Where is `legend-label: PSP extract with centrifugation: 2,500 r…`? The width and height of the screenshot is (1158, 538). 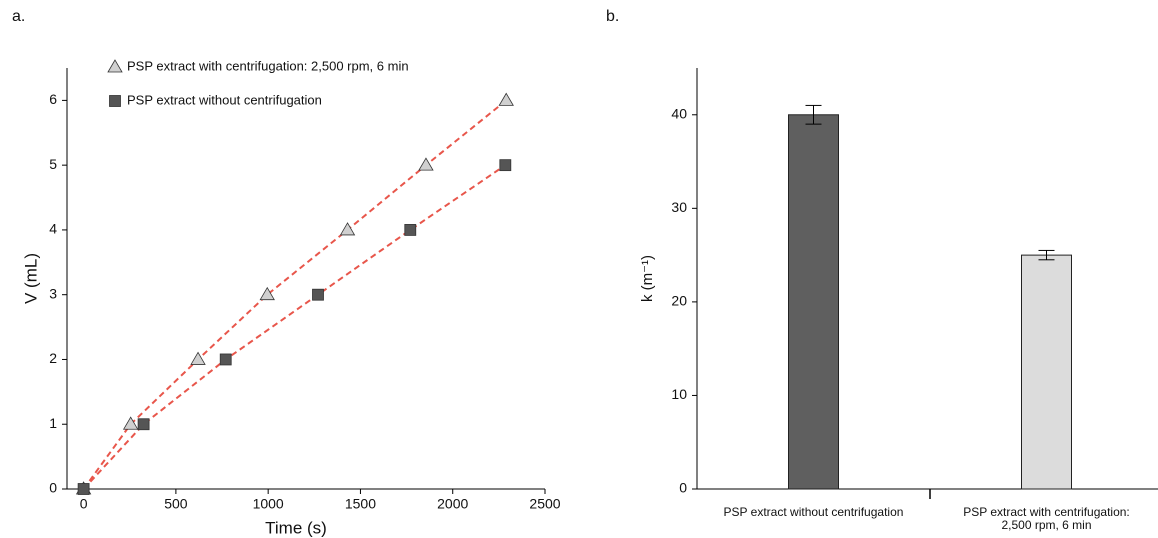
legend-label: PSP extract with centrifugation: 2,500 r… is located at coordinates (268, 65).